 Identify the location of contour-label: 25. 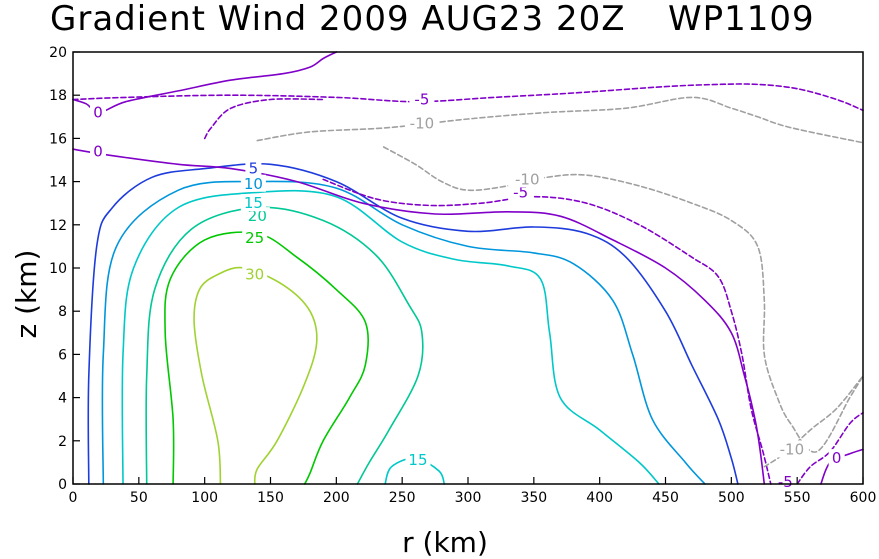
(254, 238).